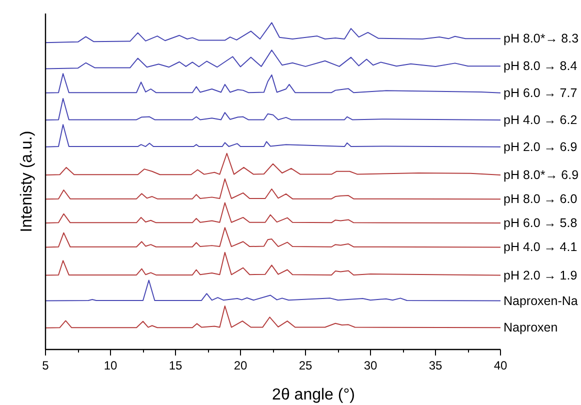  What do you see at coordinates (313, 395) in the screenshot?
I see `x-axis-title: 2θ angle (°)` at bounding box center [313, 395].